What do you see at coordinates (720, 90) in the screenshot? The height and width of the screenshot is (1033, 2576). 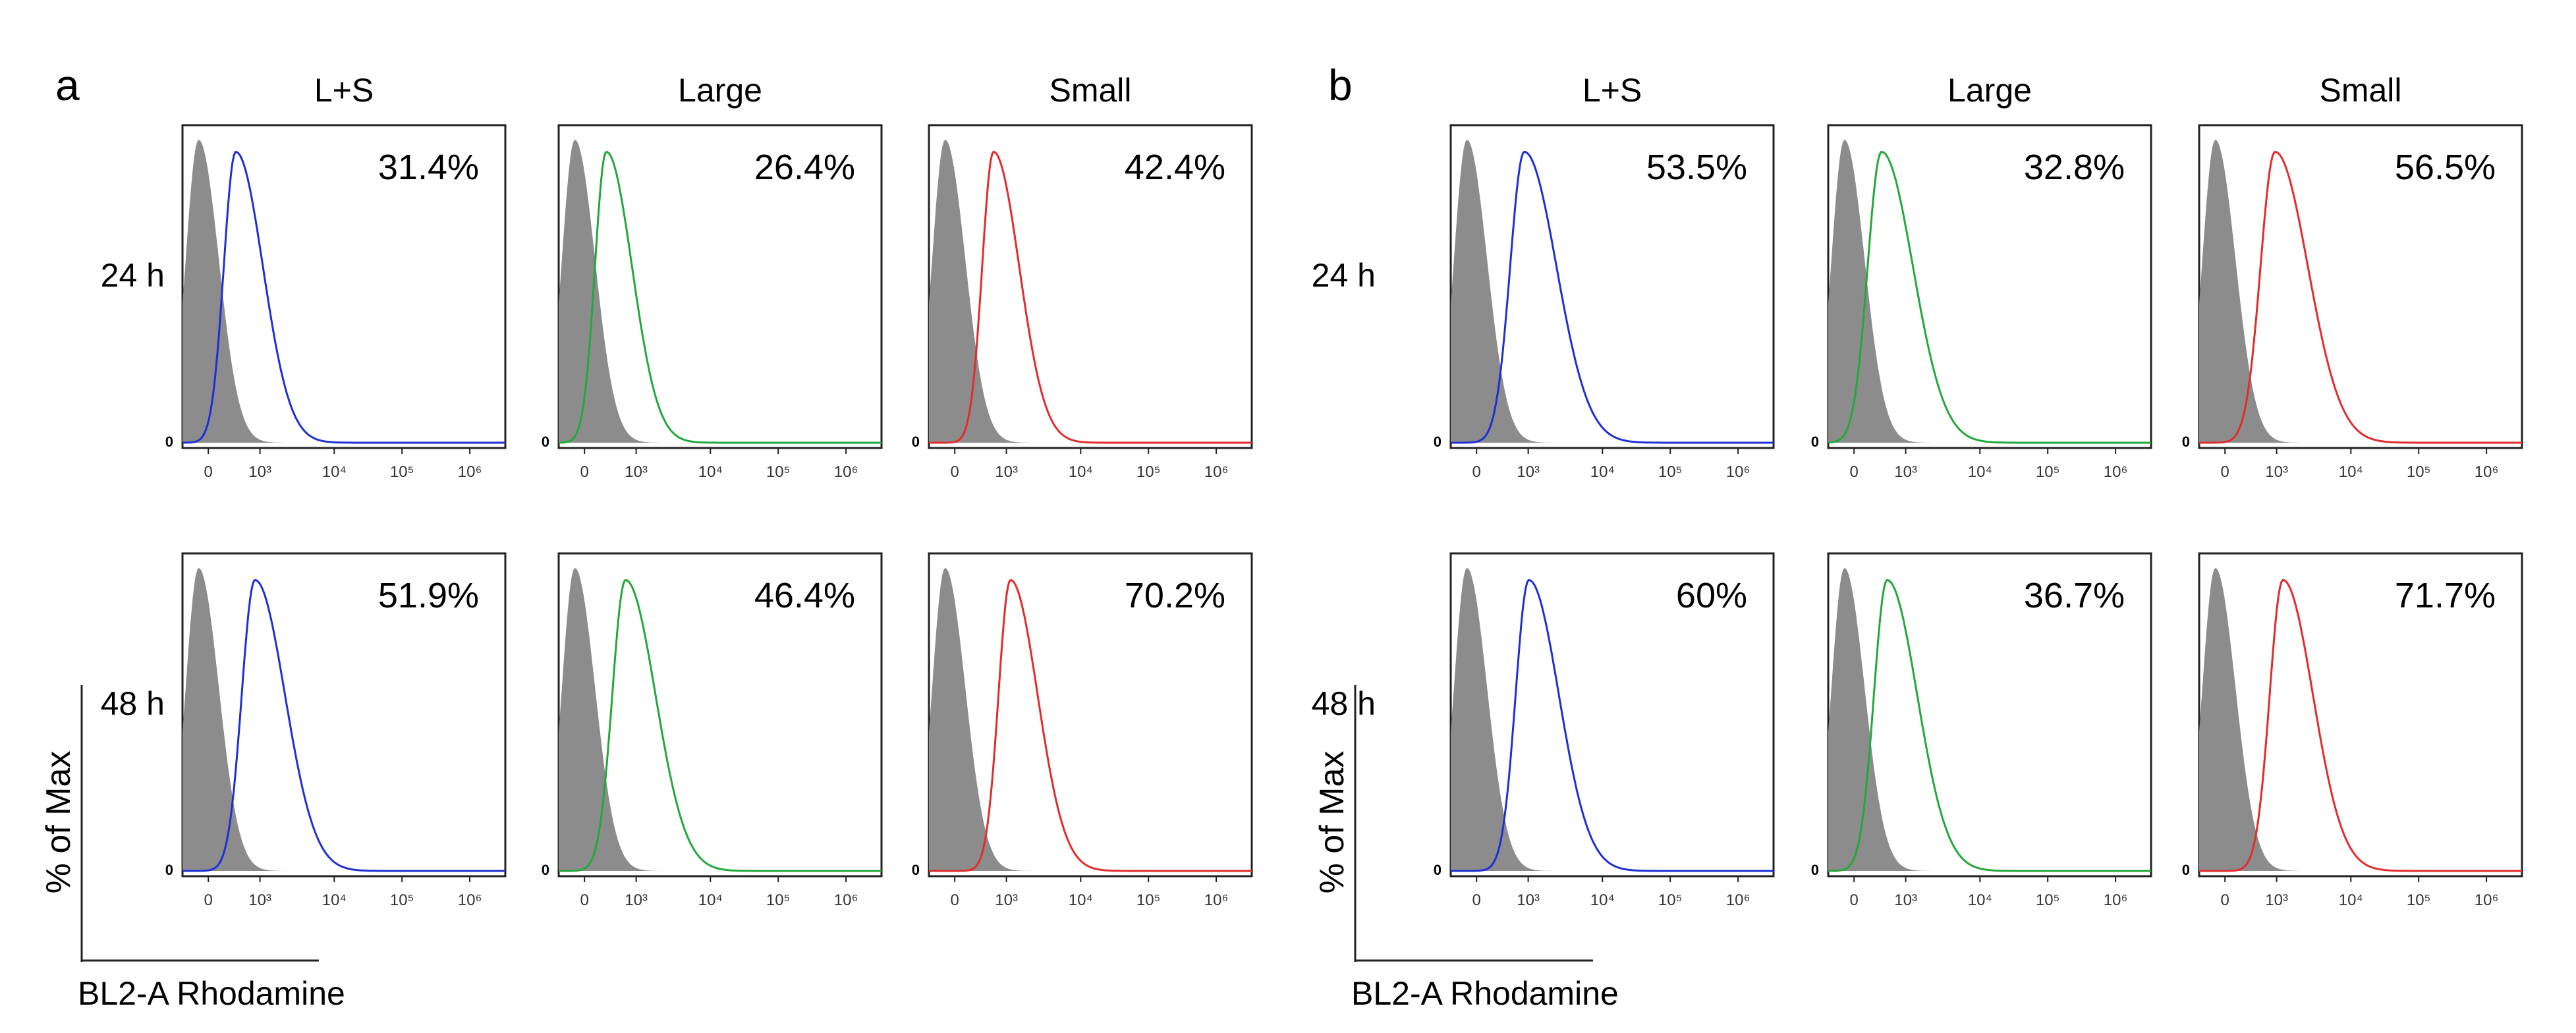 I see `column-title-a-1: Large` at bounding box center [720, 90].